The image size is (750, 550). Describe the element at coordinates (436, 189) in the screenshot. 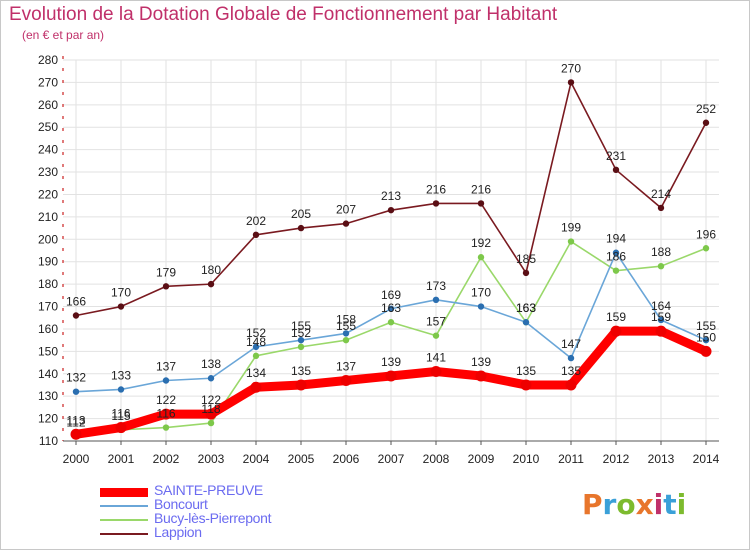

I see `data-label: 216` at that location.